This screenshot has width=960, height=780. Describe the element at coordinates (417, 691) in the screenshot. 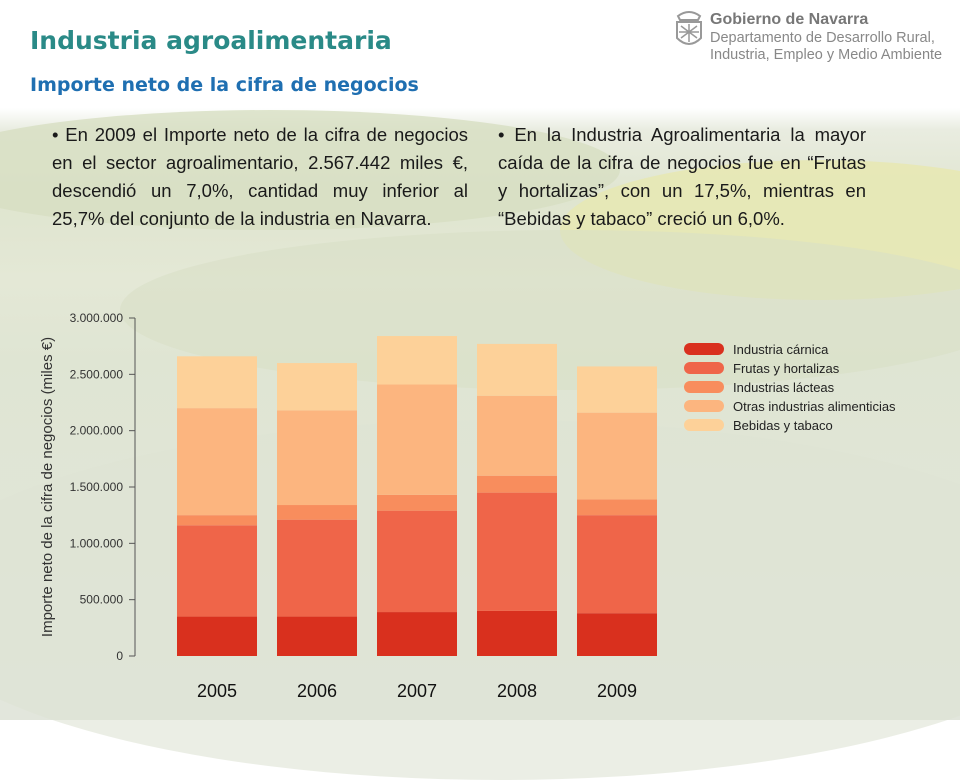

I see `x-tick-label: 2007` at that location.